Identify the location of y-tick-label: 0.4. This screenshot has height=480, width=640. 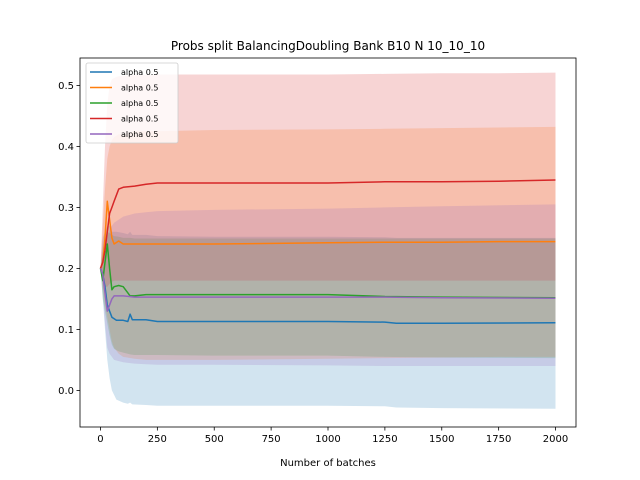
(66, 147).